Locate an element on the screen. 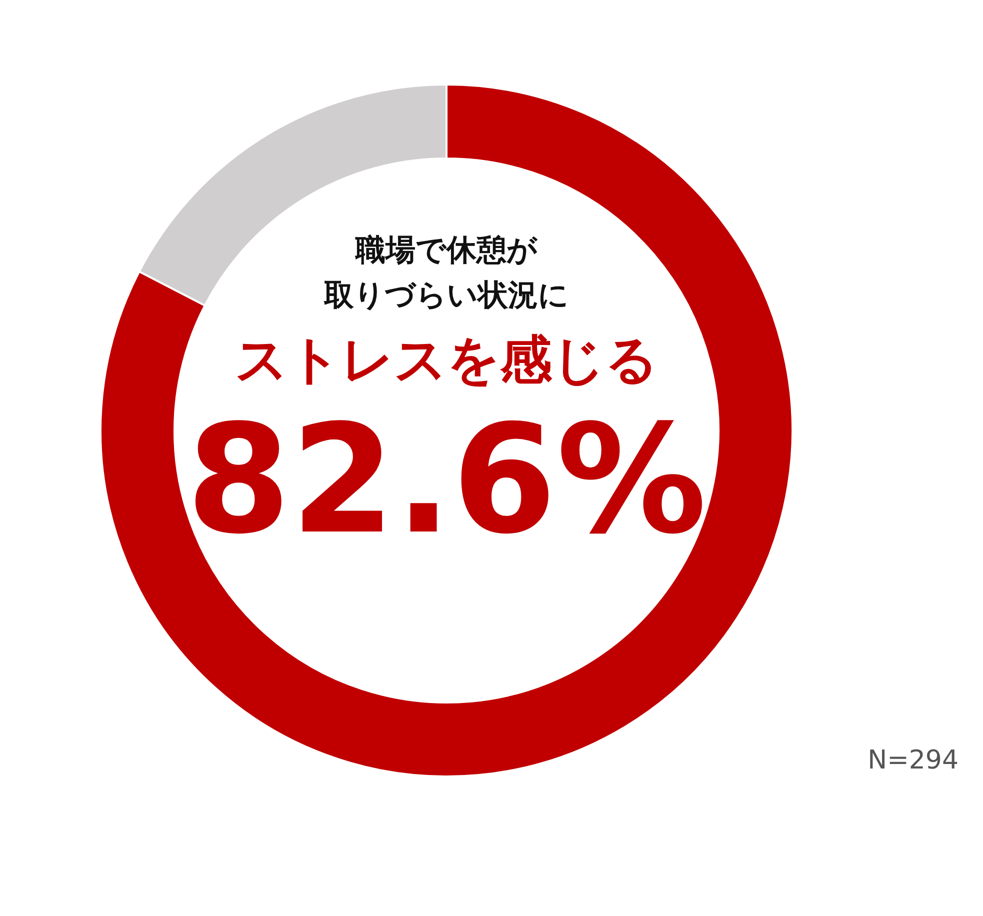  data-label: 82.6% is located at coordinates (446, 481).